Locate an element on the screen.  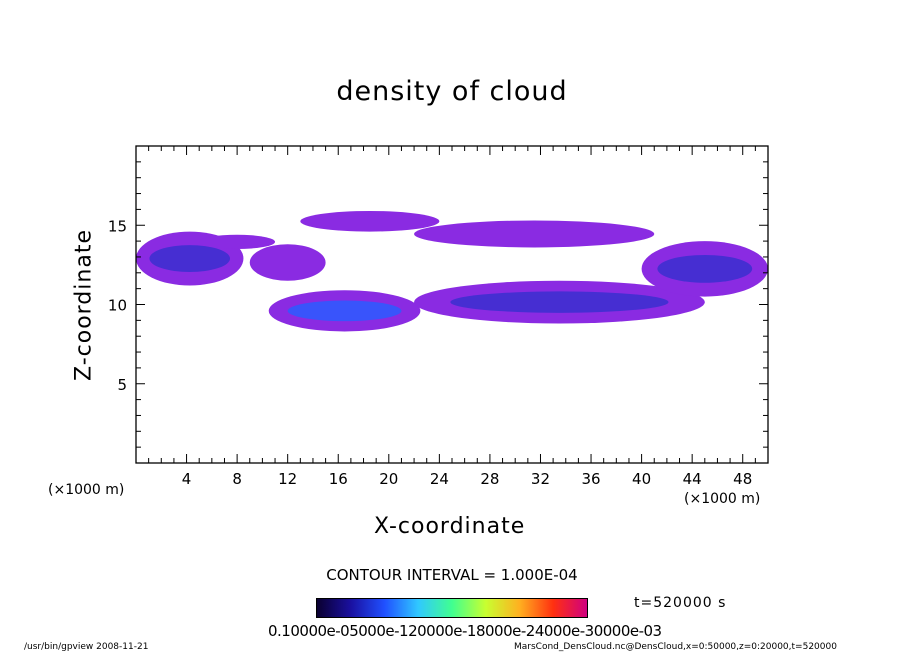
colorbar is located at coordinates (452, 608).